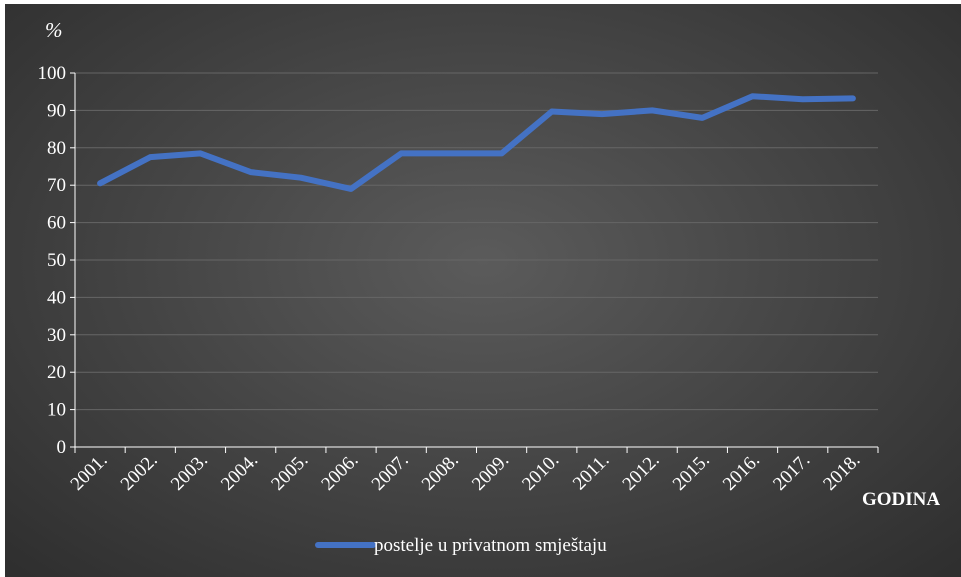 The height and width of the screenshot is (577, 961). I want to click on legend: postelje u privatnom smještaju, so click(461, 545).